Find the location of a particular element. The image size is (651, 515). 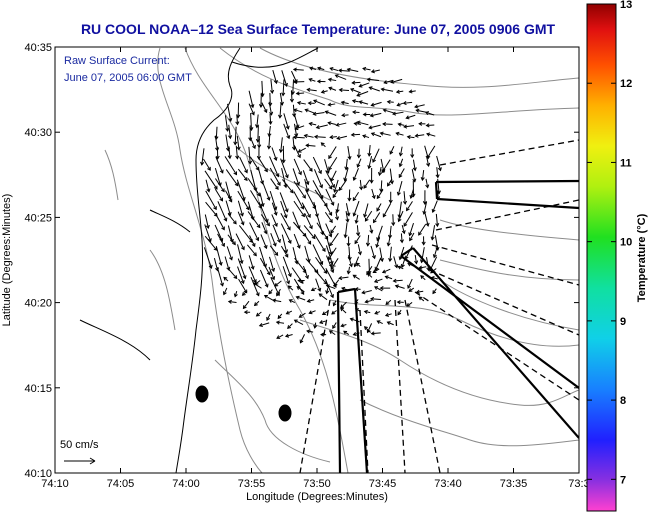

x-tick-label: 73:40 is located at coordinates (448, 484).